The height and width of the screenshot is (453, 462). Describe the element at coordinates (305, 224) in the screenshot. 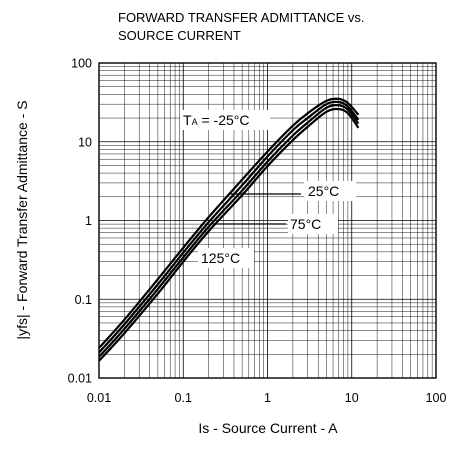

I see `annotation-75c-label: 75°C` at that location.